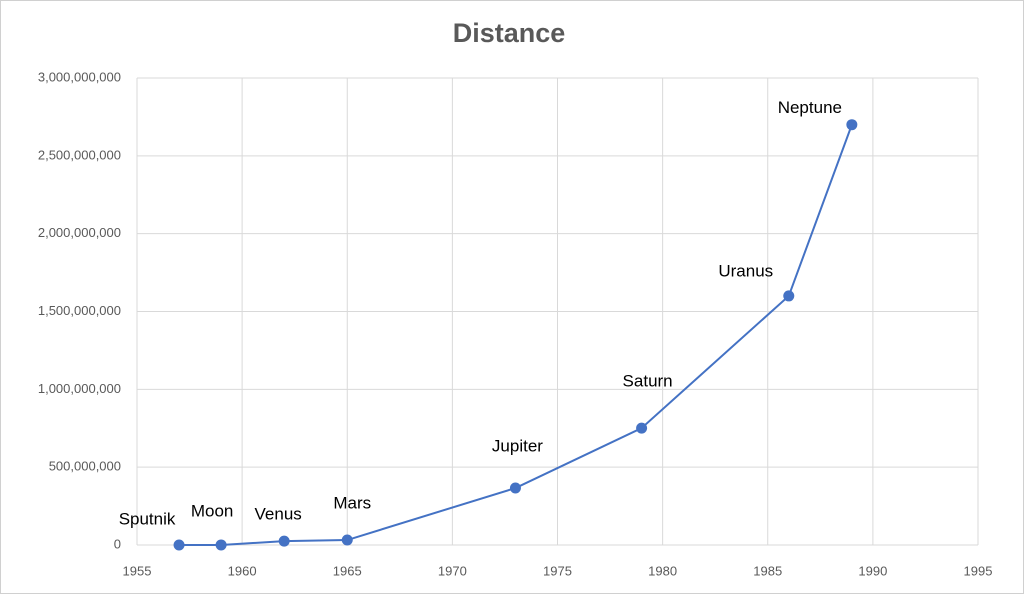 The width and height of the screenshot is (1024, 594). What do you see at coordinates (452, 570) in the screenshot?
I see `x-tick-label: 1970` at bounding box center [452, 570].